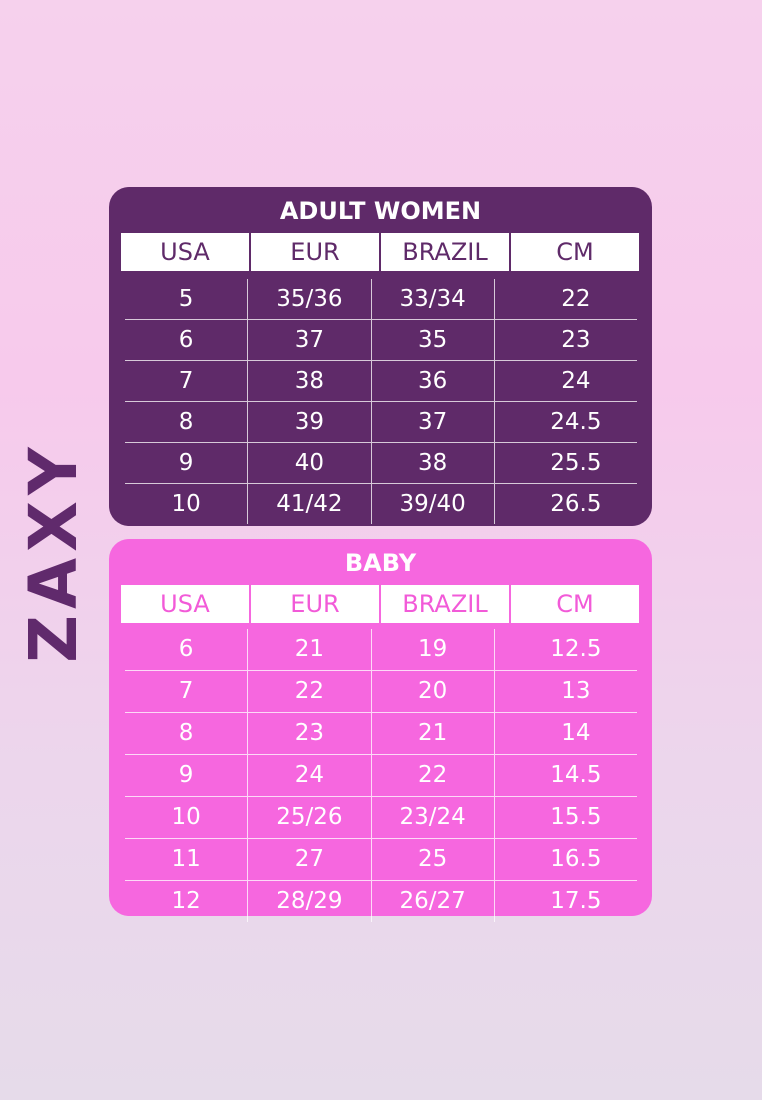 Image resolution: width=762 pixels, height=1100 pixels. I want to click on brazil-cell: 19, so click(432, 649).